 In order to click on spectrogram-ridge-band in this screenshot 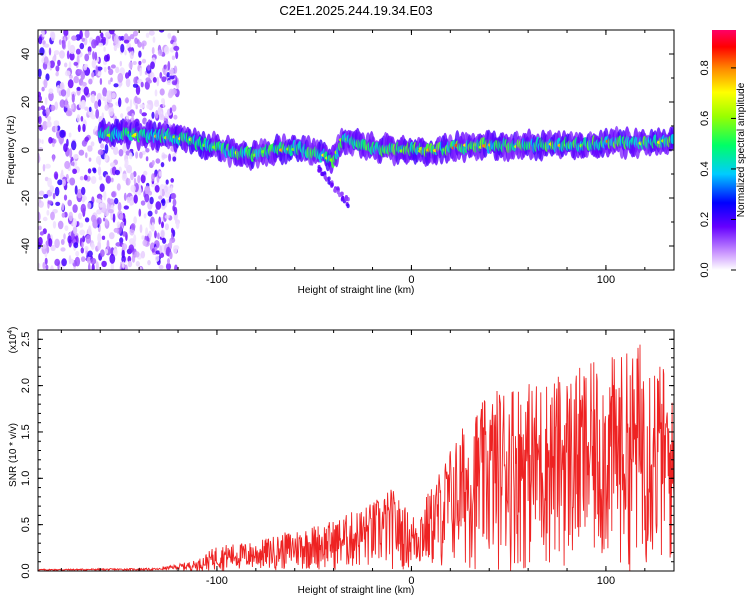, I will do `click(672, 139)`.